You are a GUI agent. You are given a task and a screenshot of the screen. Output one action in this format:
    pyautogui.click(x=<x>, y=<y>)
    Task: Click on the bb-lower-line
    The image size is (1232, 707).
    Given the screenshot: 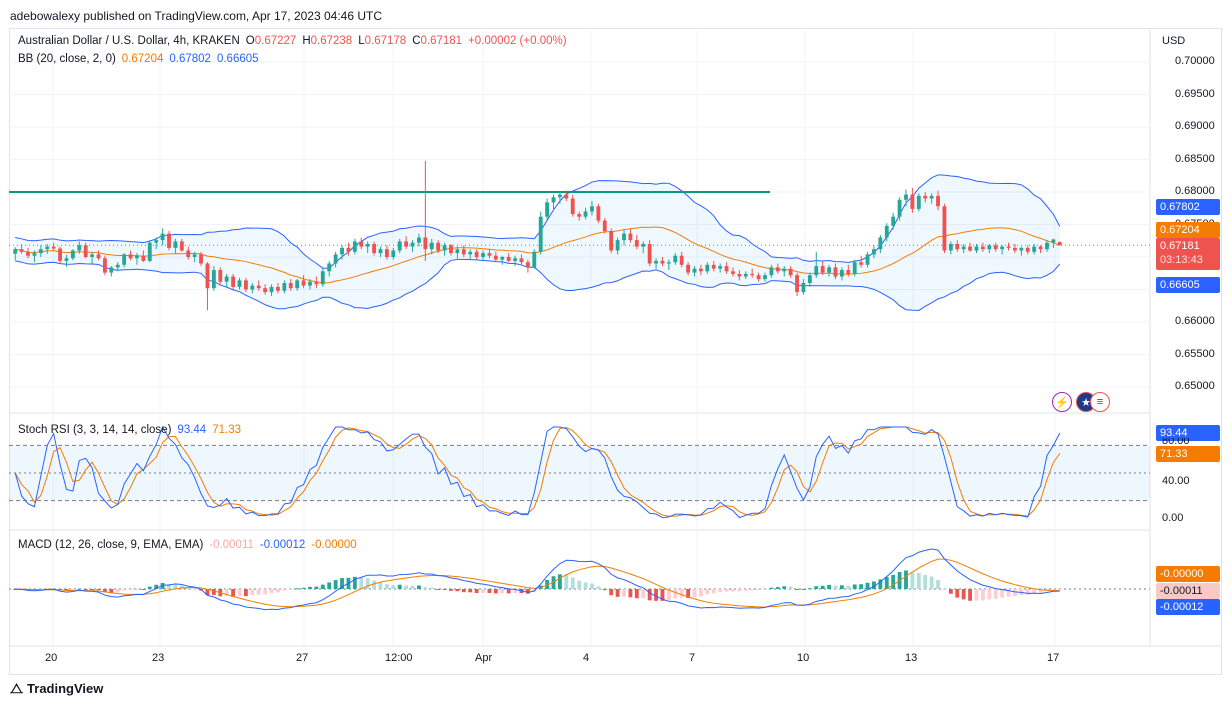 What is the action you would take?
    pyautogui.click(x=538, y=284)
    